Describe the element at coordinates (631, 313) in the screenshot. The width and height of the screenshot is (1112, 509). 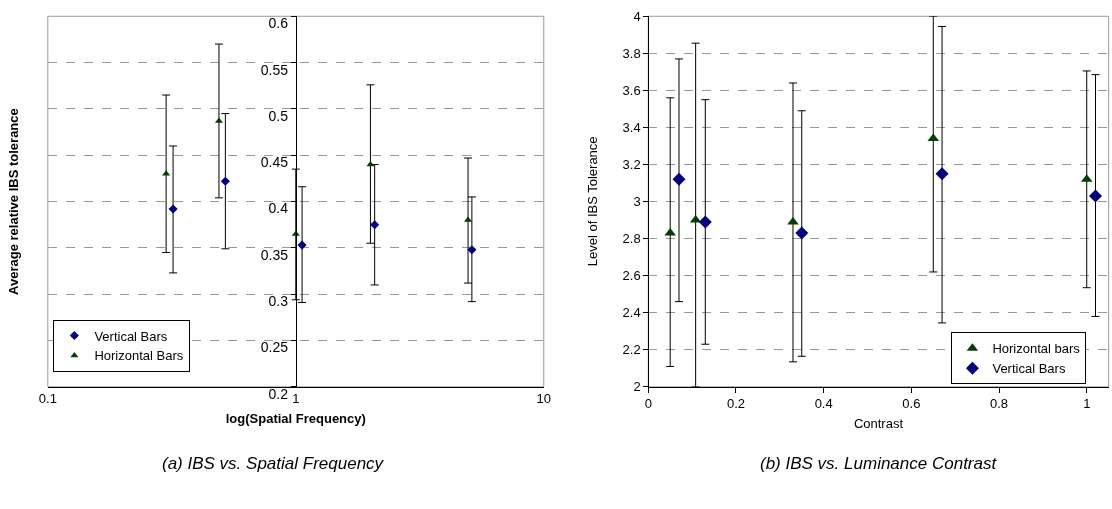
I see `y-tick-label: 2.4` at that location.